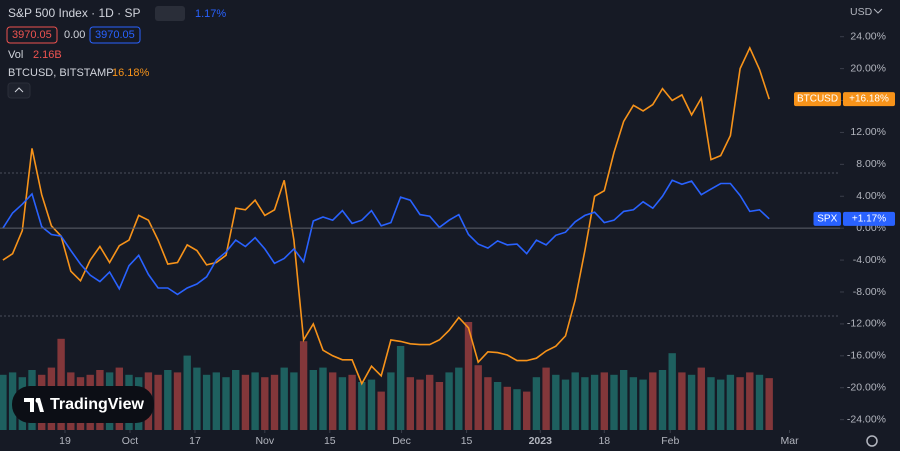  Describe the element at coordinates (878, 11) in the screenshot. I see `currency-arrow` at that location.